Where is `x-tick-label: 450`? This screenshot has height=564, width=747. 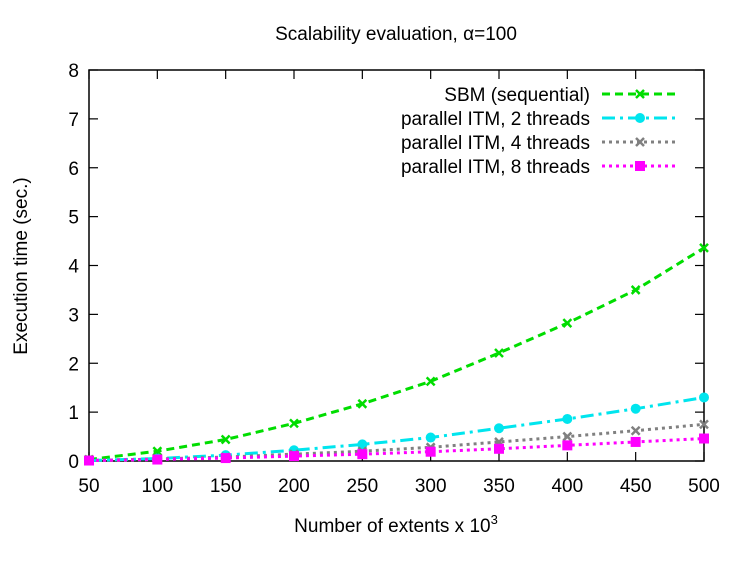 x-tick-label: 450 is located at coordinates (636, 486).